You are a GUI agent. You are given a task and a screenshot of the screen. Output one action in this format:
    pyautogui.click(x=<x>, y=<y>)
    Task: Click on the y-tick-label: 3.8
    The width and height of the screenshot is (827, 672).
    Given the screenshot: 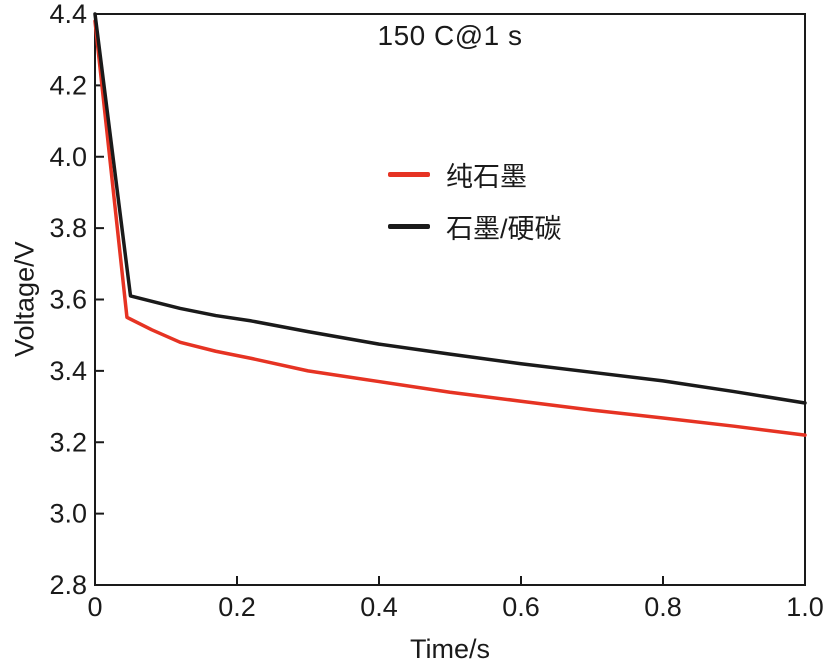 What is the action you would take?
    pyautogui.click(x=68, y=228)
    